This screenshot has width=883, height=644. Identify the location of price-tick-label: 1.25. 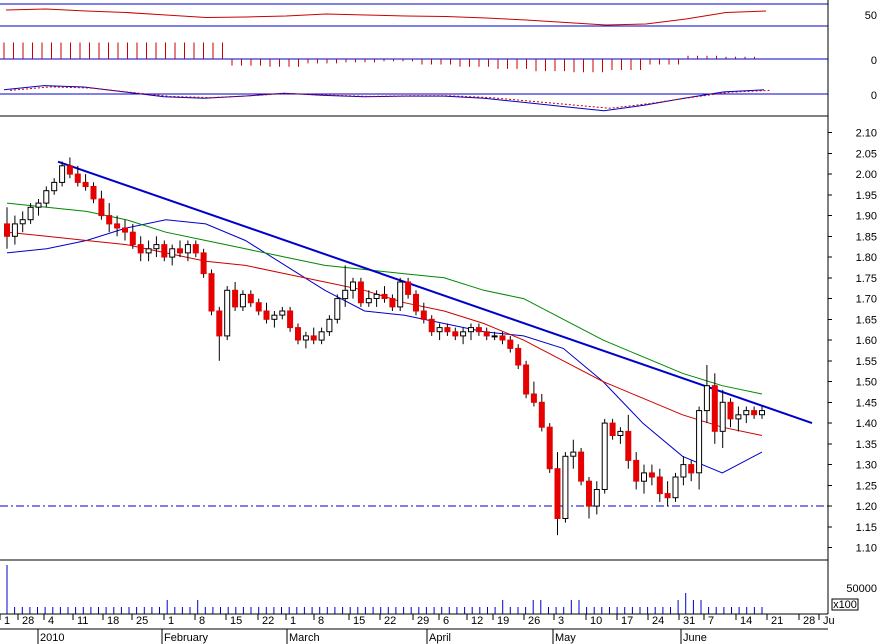
(866, 486).